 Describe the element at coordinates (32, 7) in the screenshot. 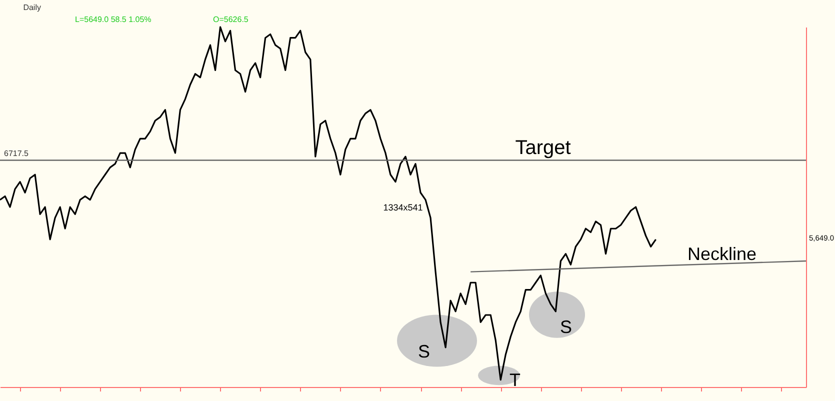

I see `chart-title: Daily` at that location.